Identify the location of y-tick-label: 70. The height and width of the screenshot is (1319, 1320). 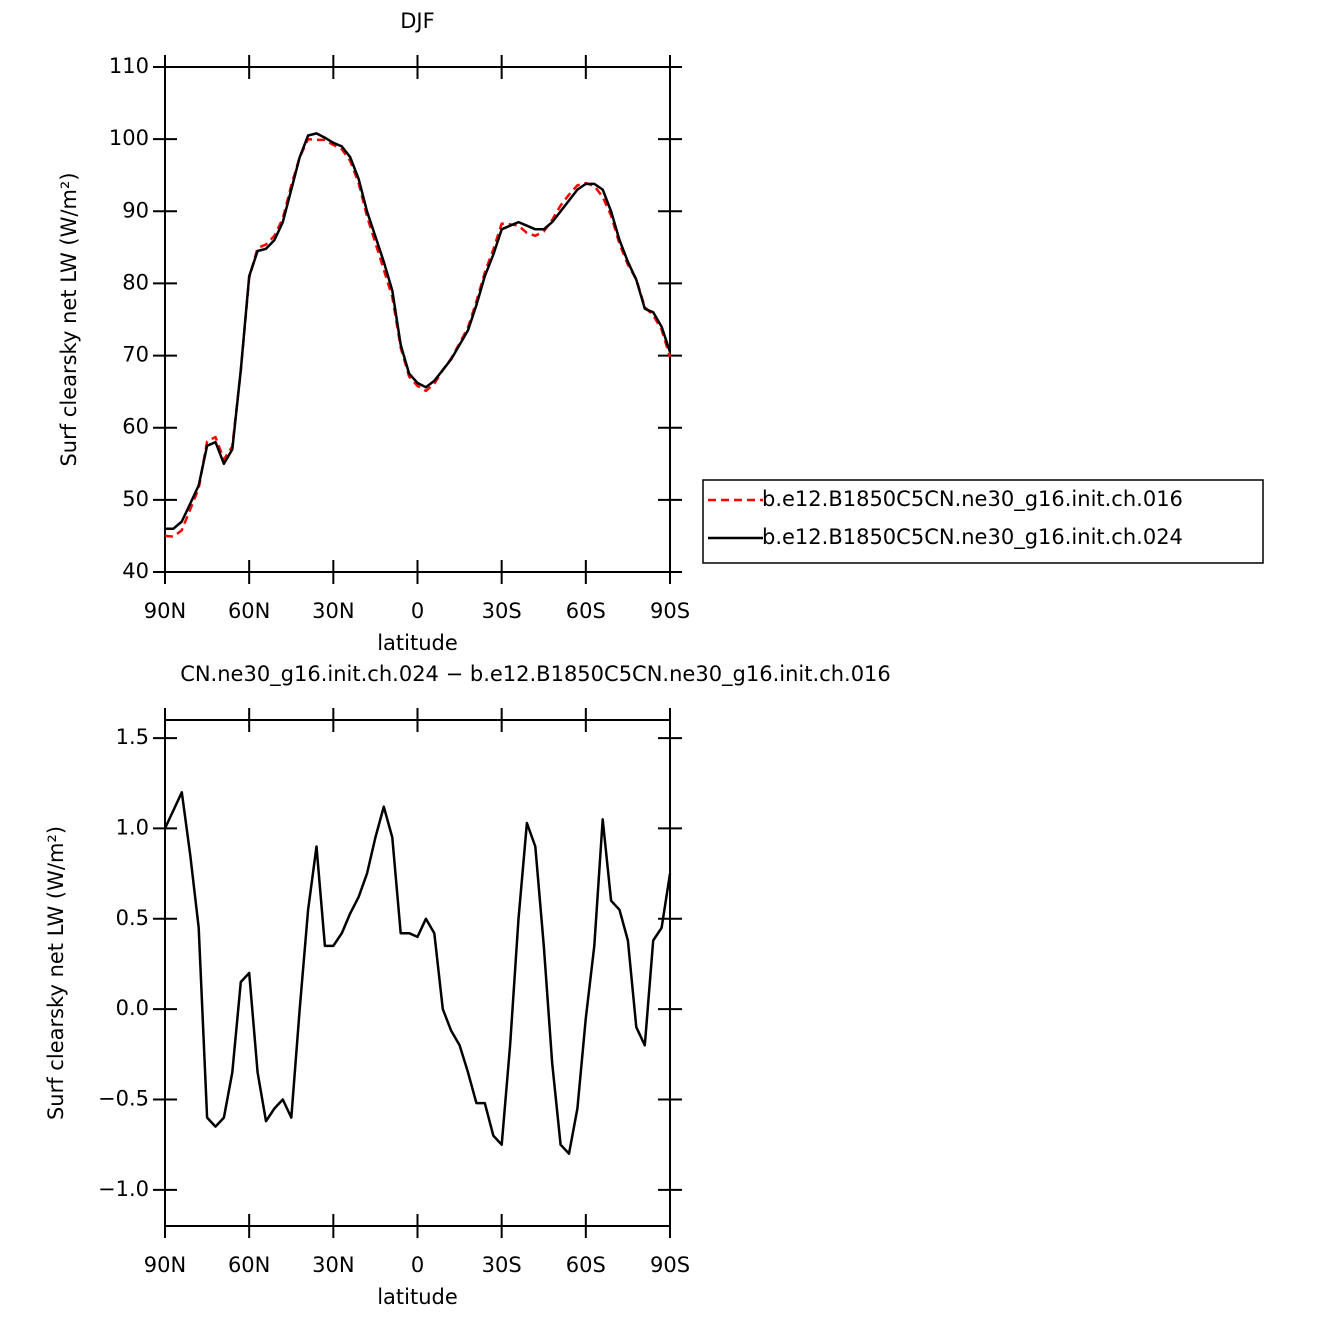
(135, 355).